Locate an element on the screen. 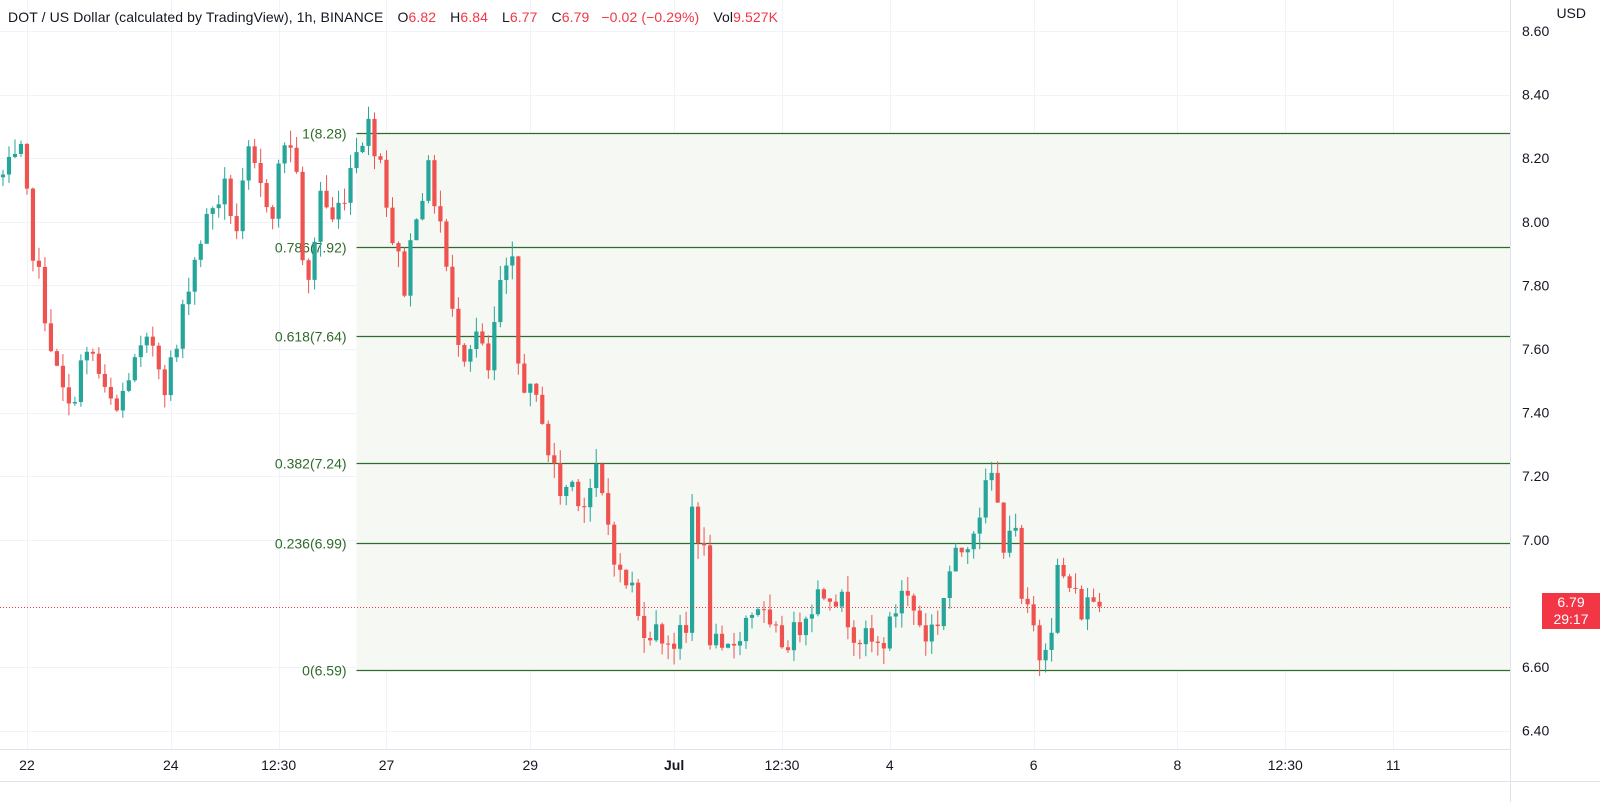 This screenshot has height=802, width=1600. low-label: L is located at coordinates (505, 17).